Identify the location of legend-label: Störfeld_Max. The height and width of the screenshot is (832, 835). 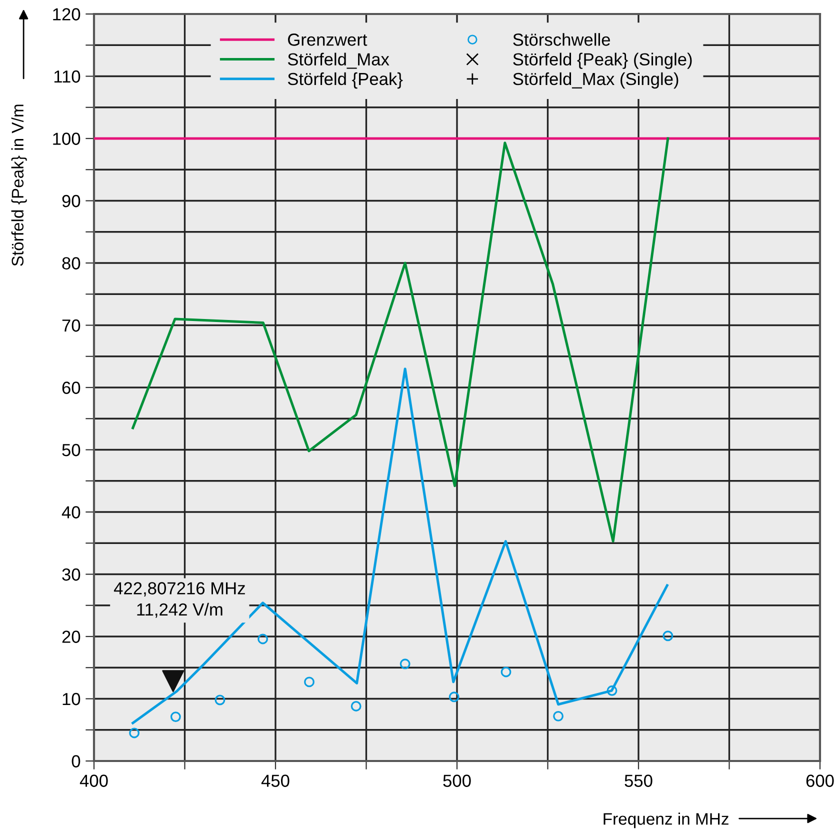
(339, 60).